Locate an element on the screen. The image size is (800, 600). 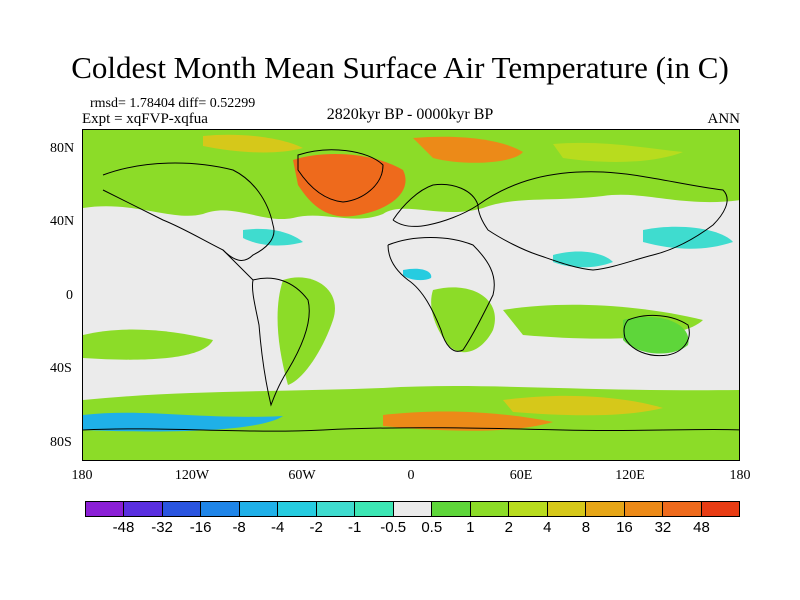
lat-label-40s: 40S is located at coordinates (61, 368).